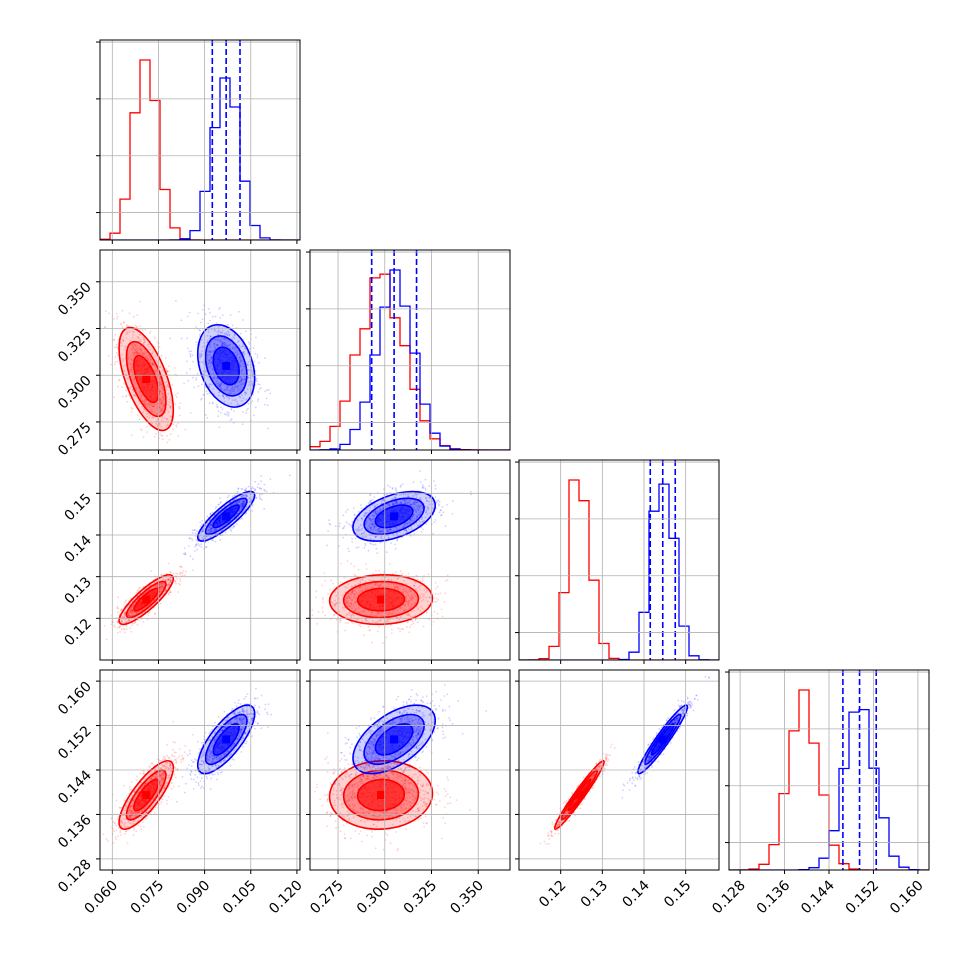  I want to click on density-peak, so click(226, 516).